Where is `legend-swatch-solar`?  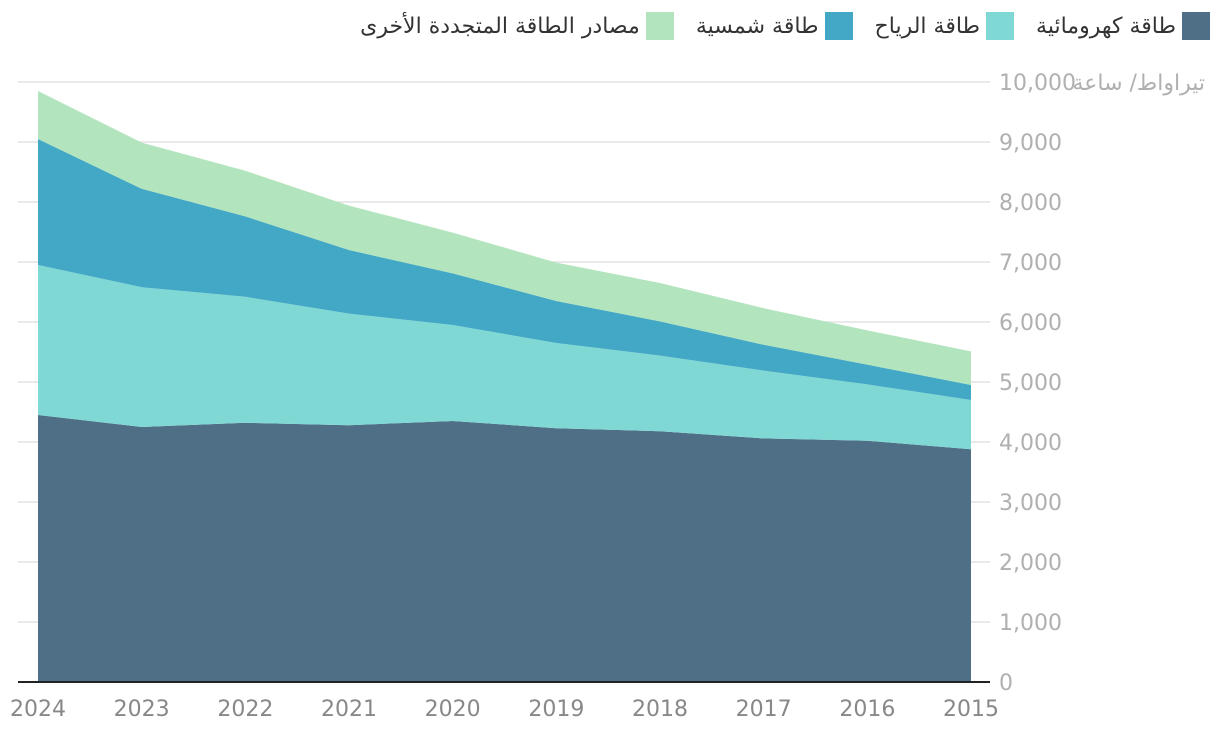
legend-swatch-solar is located at coordinates (838, 26).